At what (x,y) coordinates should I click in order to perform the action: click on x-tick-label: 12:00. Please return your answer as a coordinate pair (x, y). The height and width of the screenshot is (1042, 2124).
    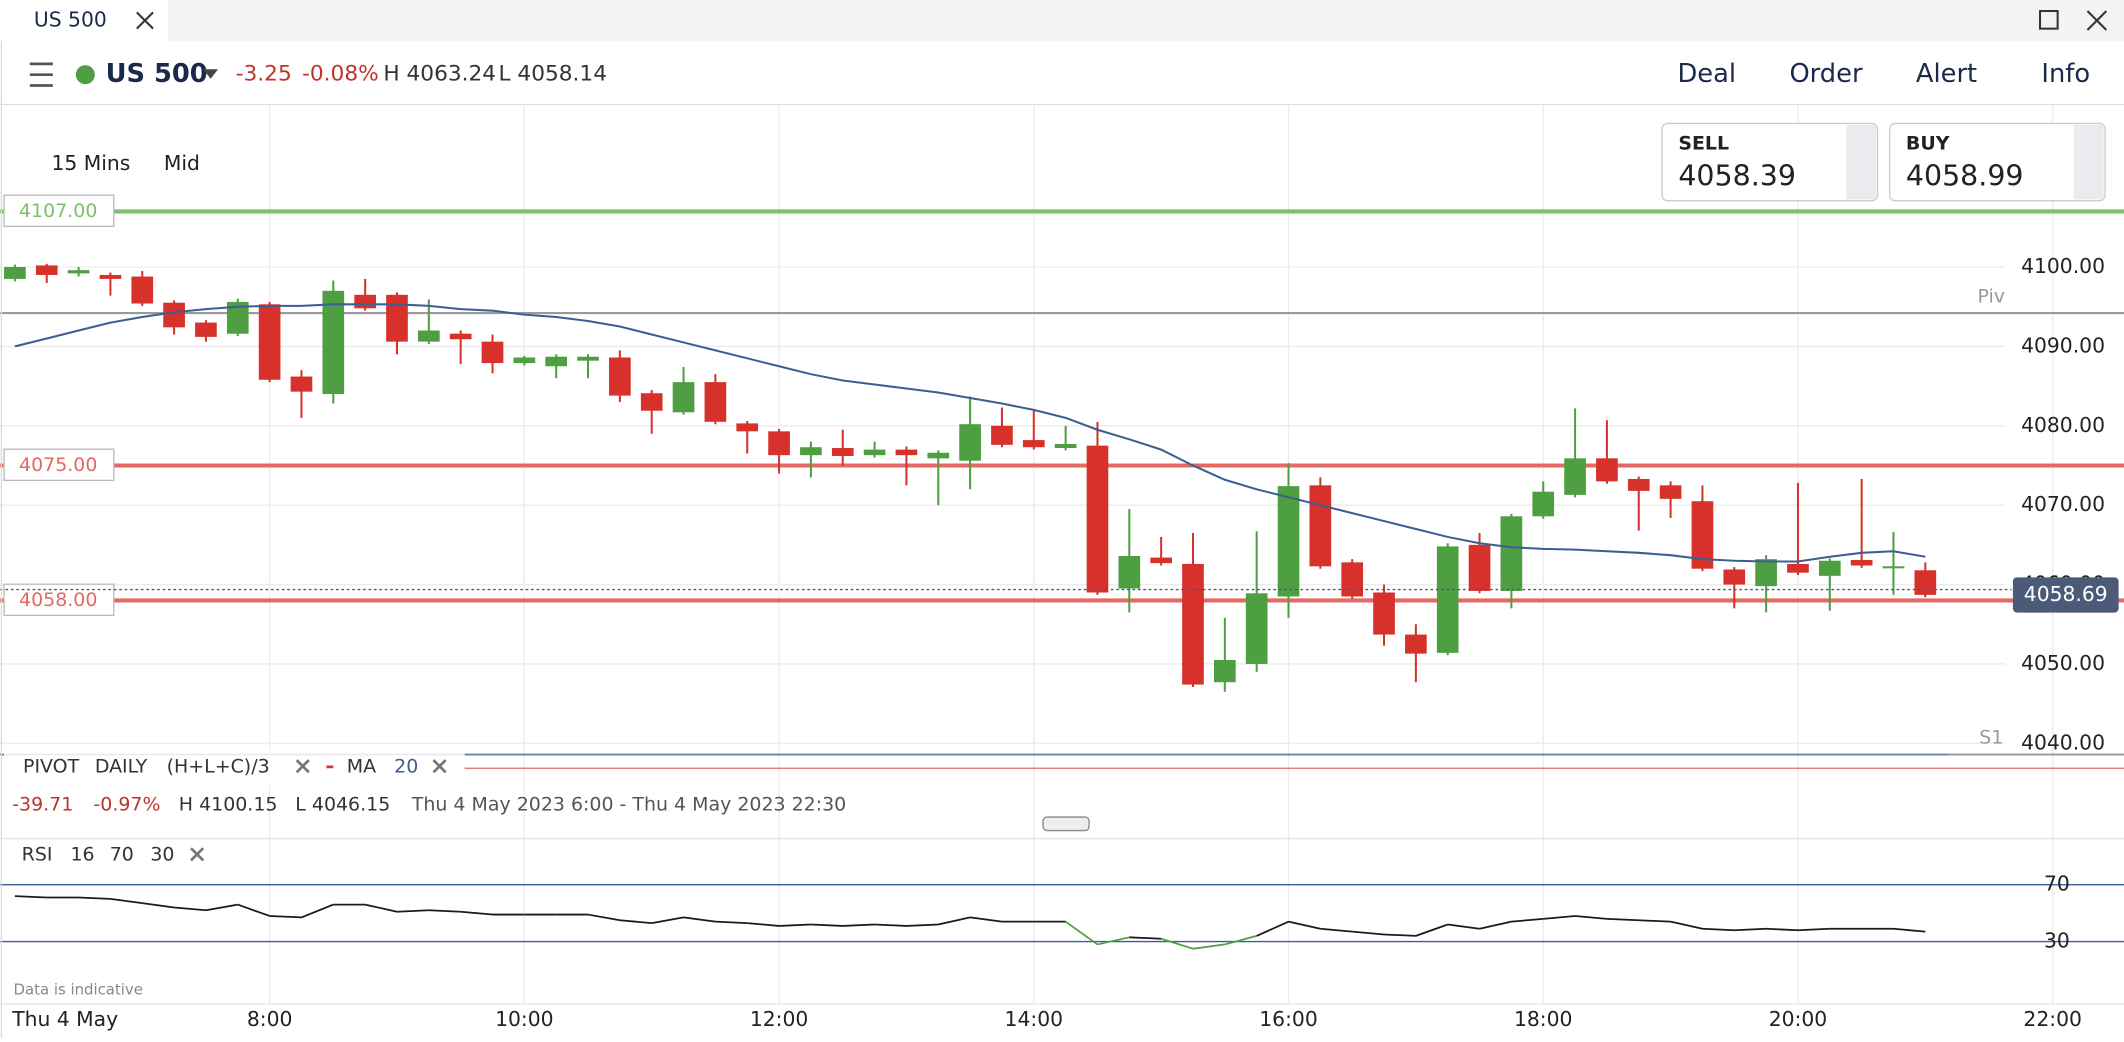
    Looking at the image, I should click on (779, 1019).